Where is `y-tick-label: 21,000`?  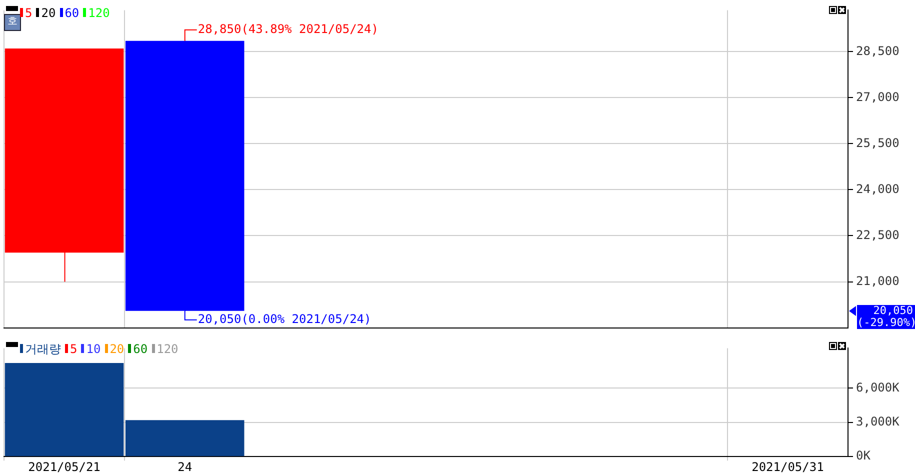
y-tick-label: 21,000 is located at coordinates (878, 281).